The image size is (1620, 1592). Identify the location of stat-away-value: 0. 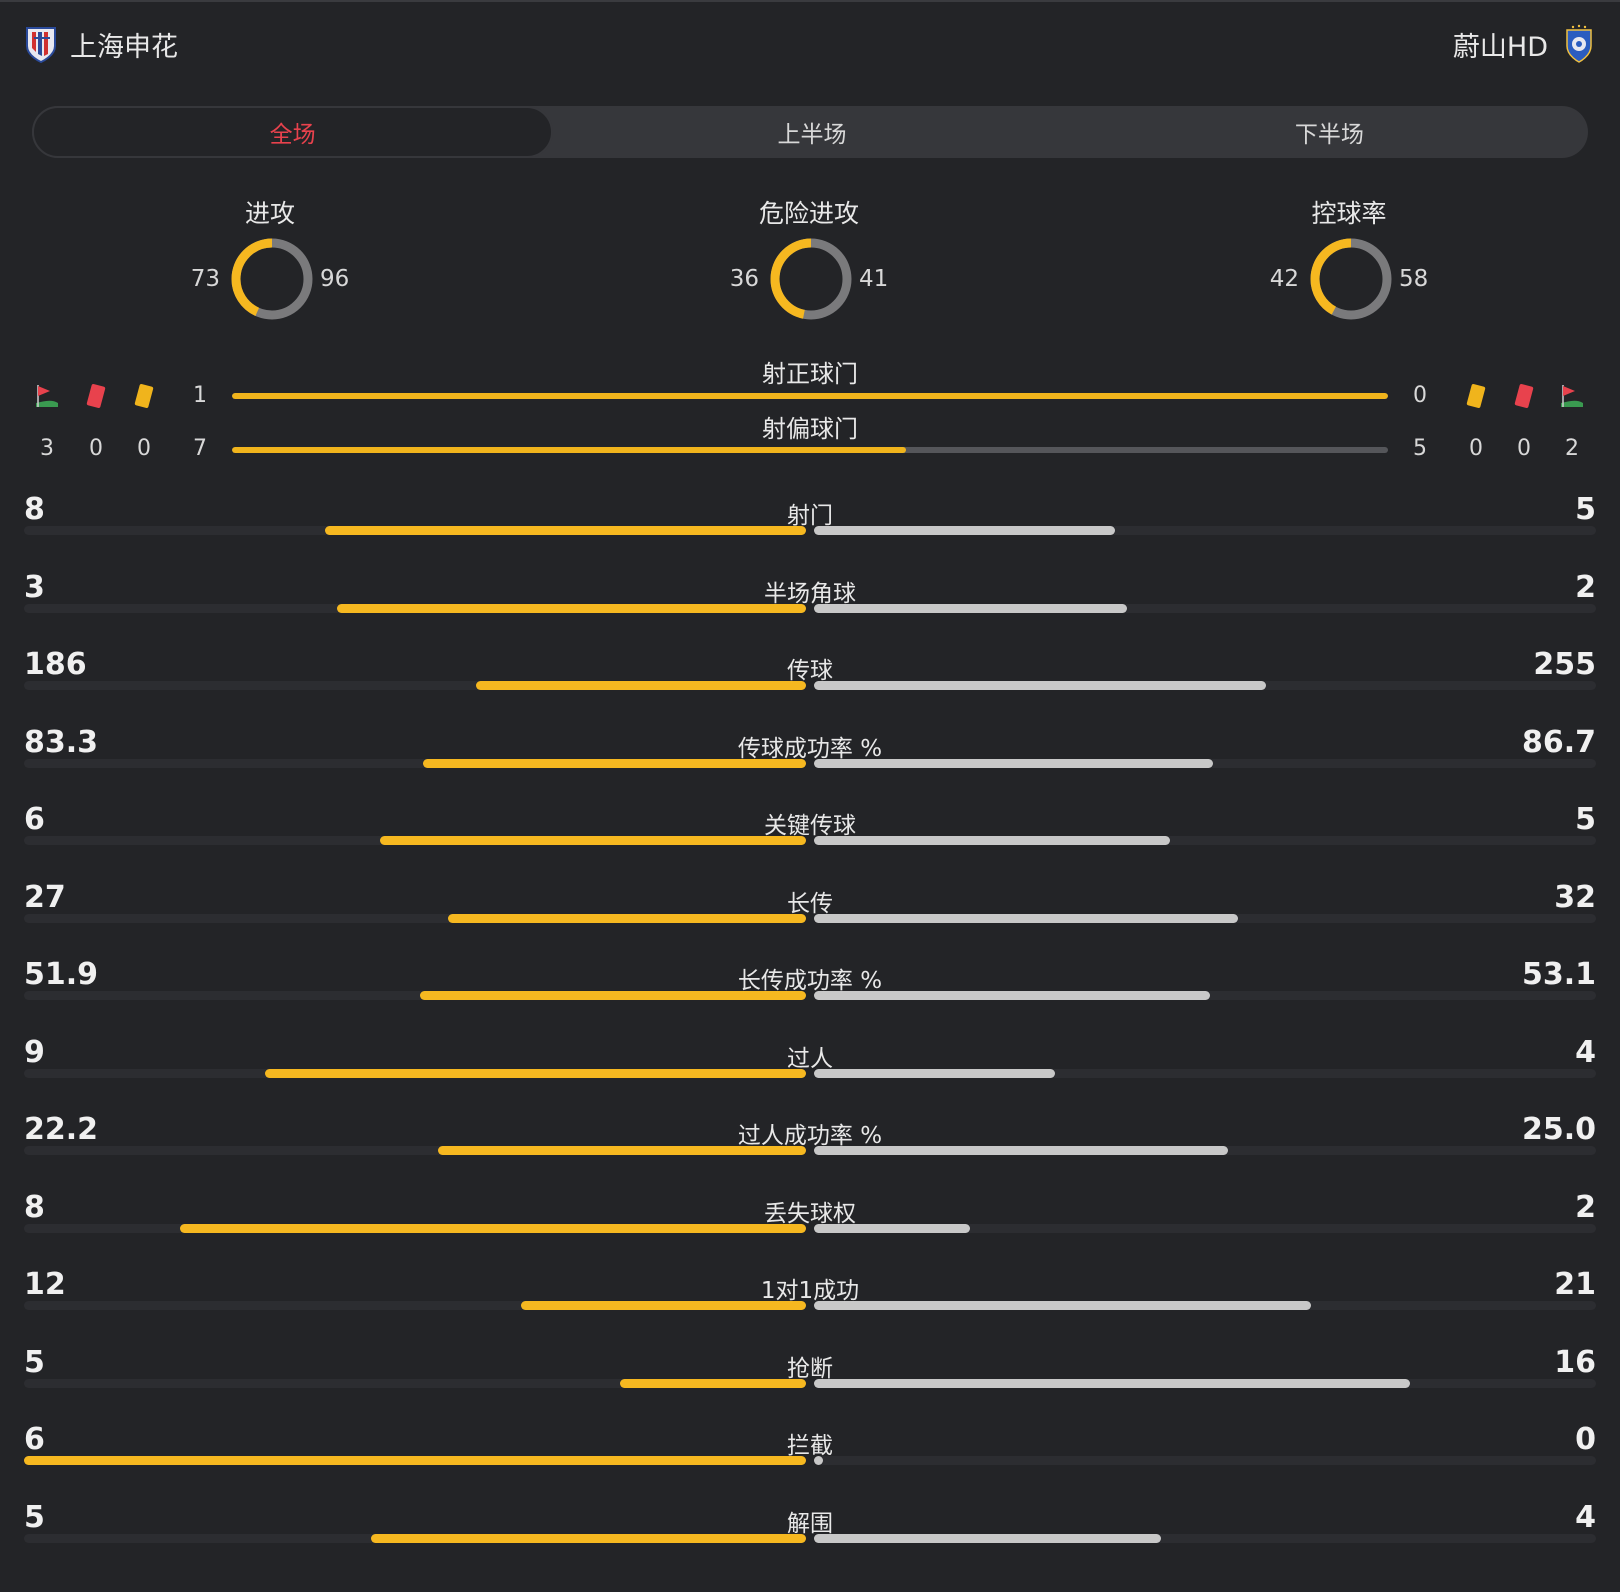
(1585, 1439).